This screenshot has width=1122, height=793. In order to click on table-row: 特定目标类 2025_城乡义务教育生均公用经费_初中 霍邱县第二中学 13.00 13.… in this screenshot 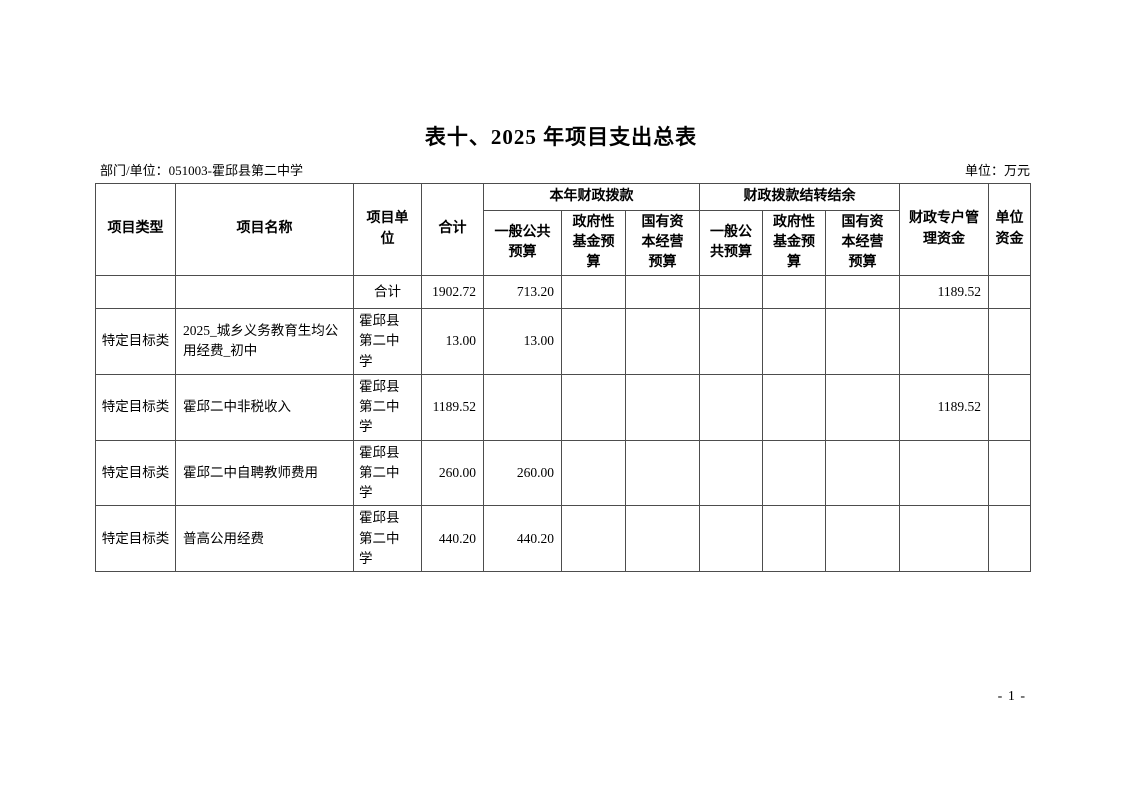, I will do `click(563, 341)`.